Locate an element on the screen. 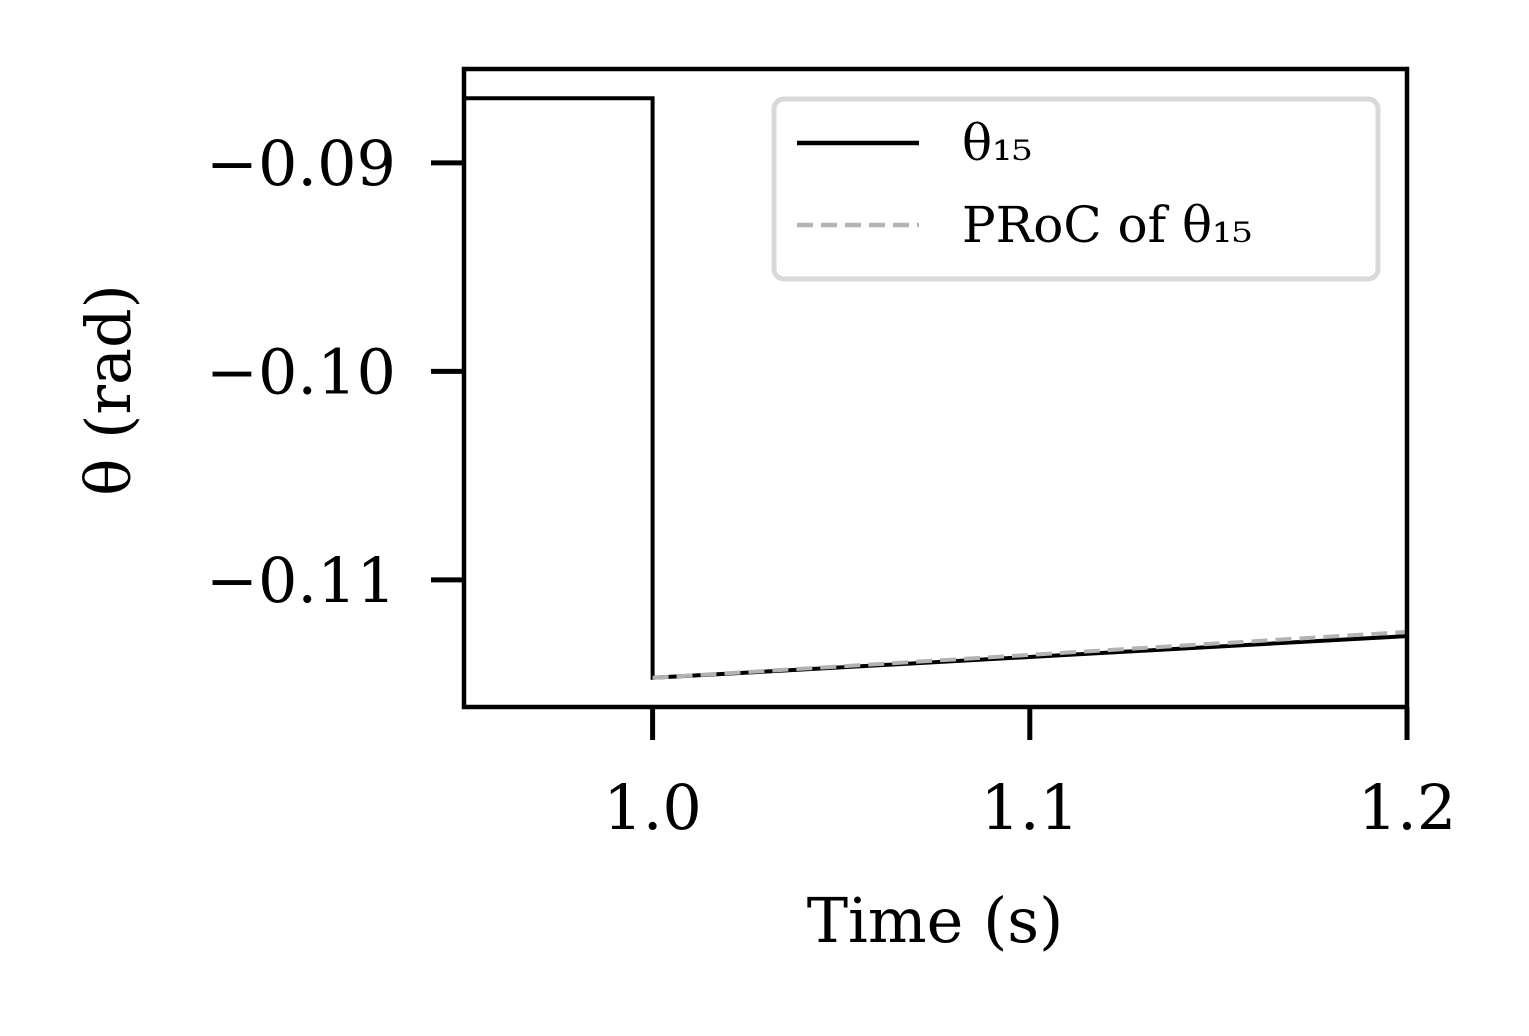 Image resolution: width=1529 pixels, height=1036 pixels. legend-label-theta15: θ₁₅ is located at coordinates (997, 143).